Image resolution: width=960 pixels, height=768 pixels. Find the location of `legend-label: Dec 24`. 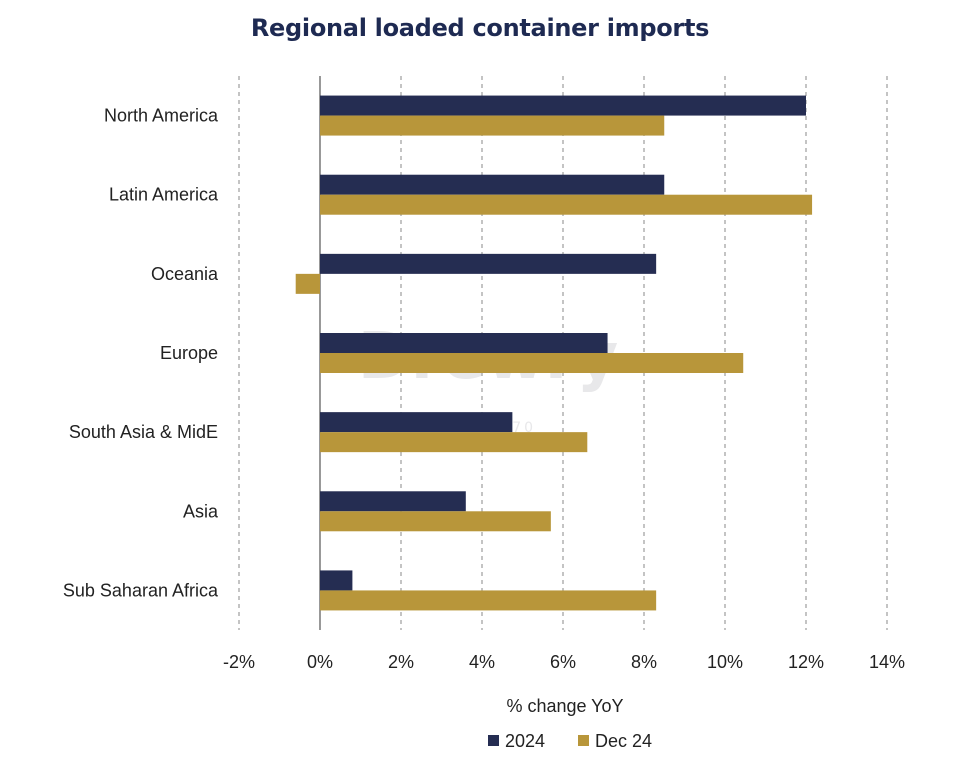

legend-label: Dec 24 is located at coordinates (623, 741).